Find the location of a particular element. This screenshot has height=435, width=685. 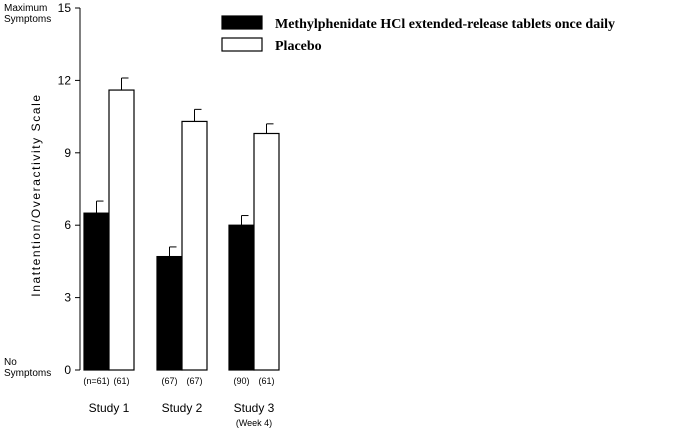

y-tick-label: 6 is located at coordinates (67, 225).